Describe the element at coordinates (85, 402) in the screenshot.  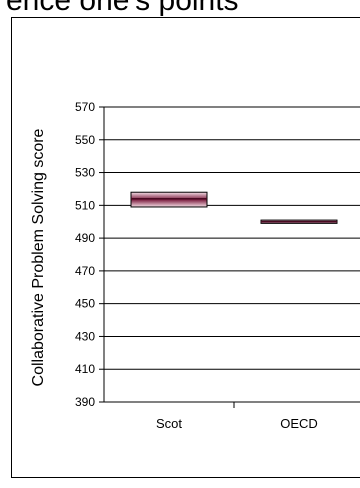
I see `y-tick-label: 390` at that location.